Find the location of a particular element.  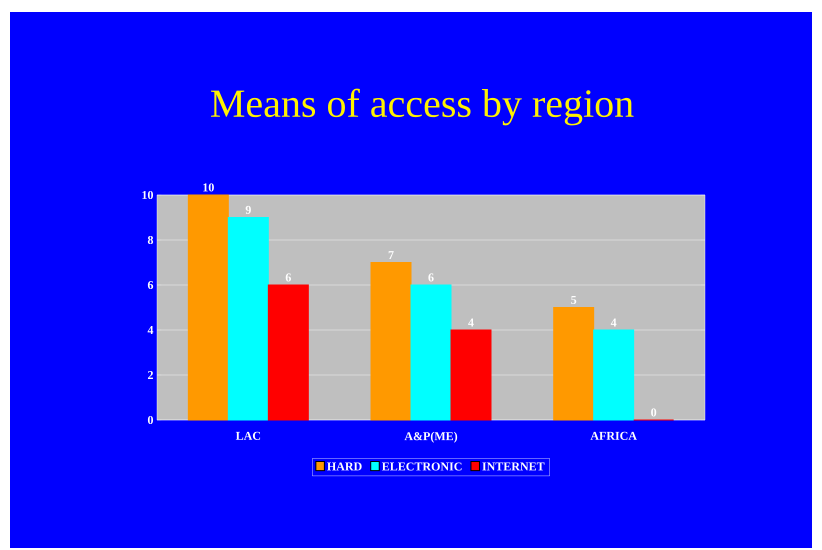

y-tick-label: 6 is located at coordinates (151, 285).